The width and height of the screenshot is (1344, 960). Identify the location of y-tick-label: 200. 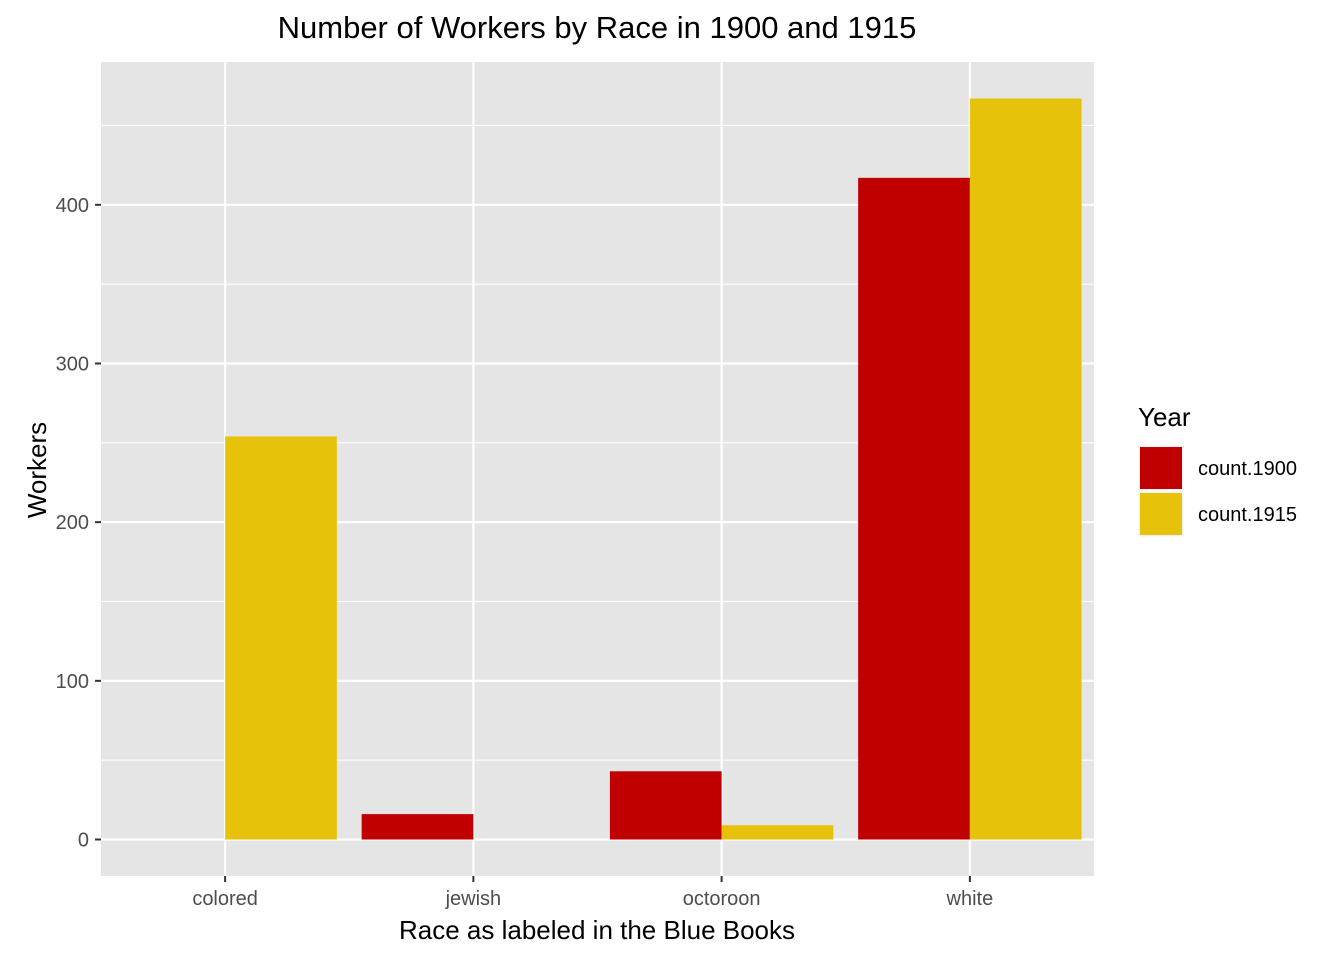
(72, 523).